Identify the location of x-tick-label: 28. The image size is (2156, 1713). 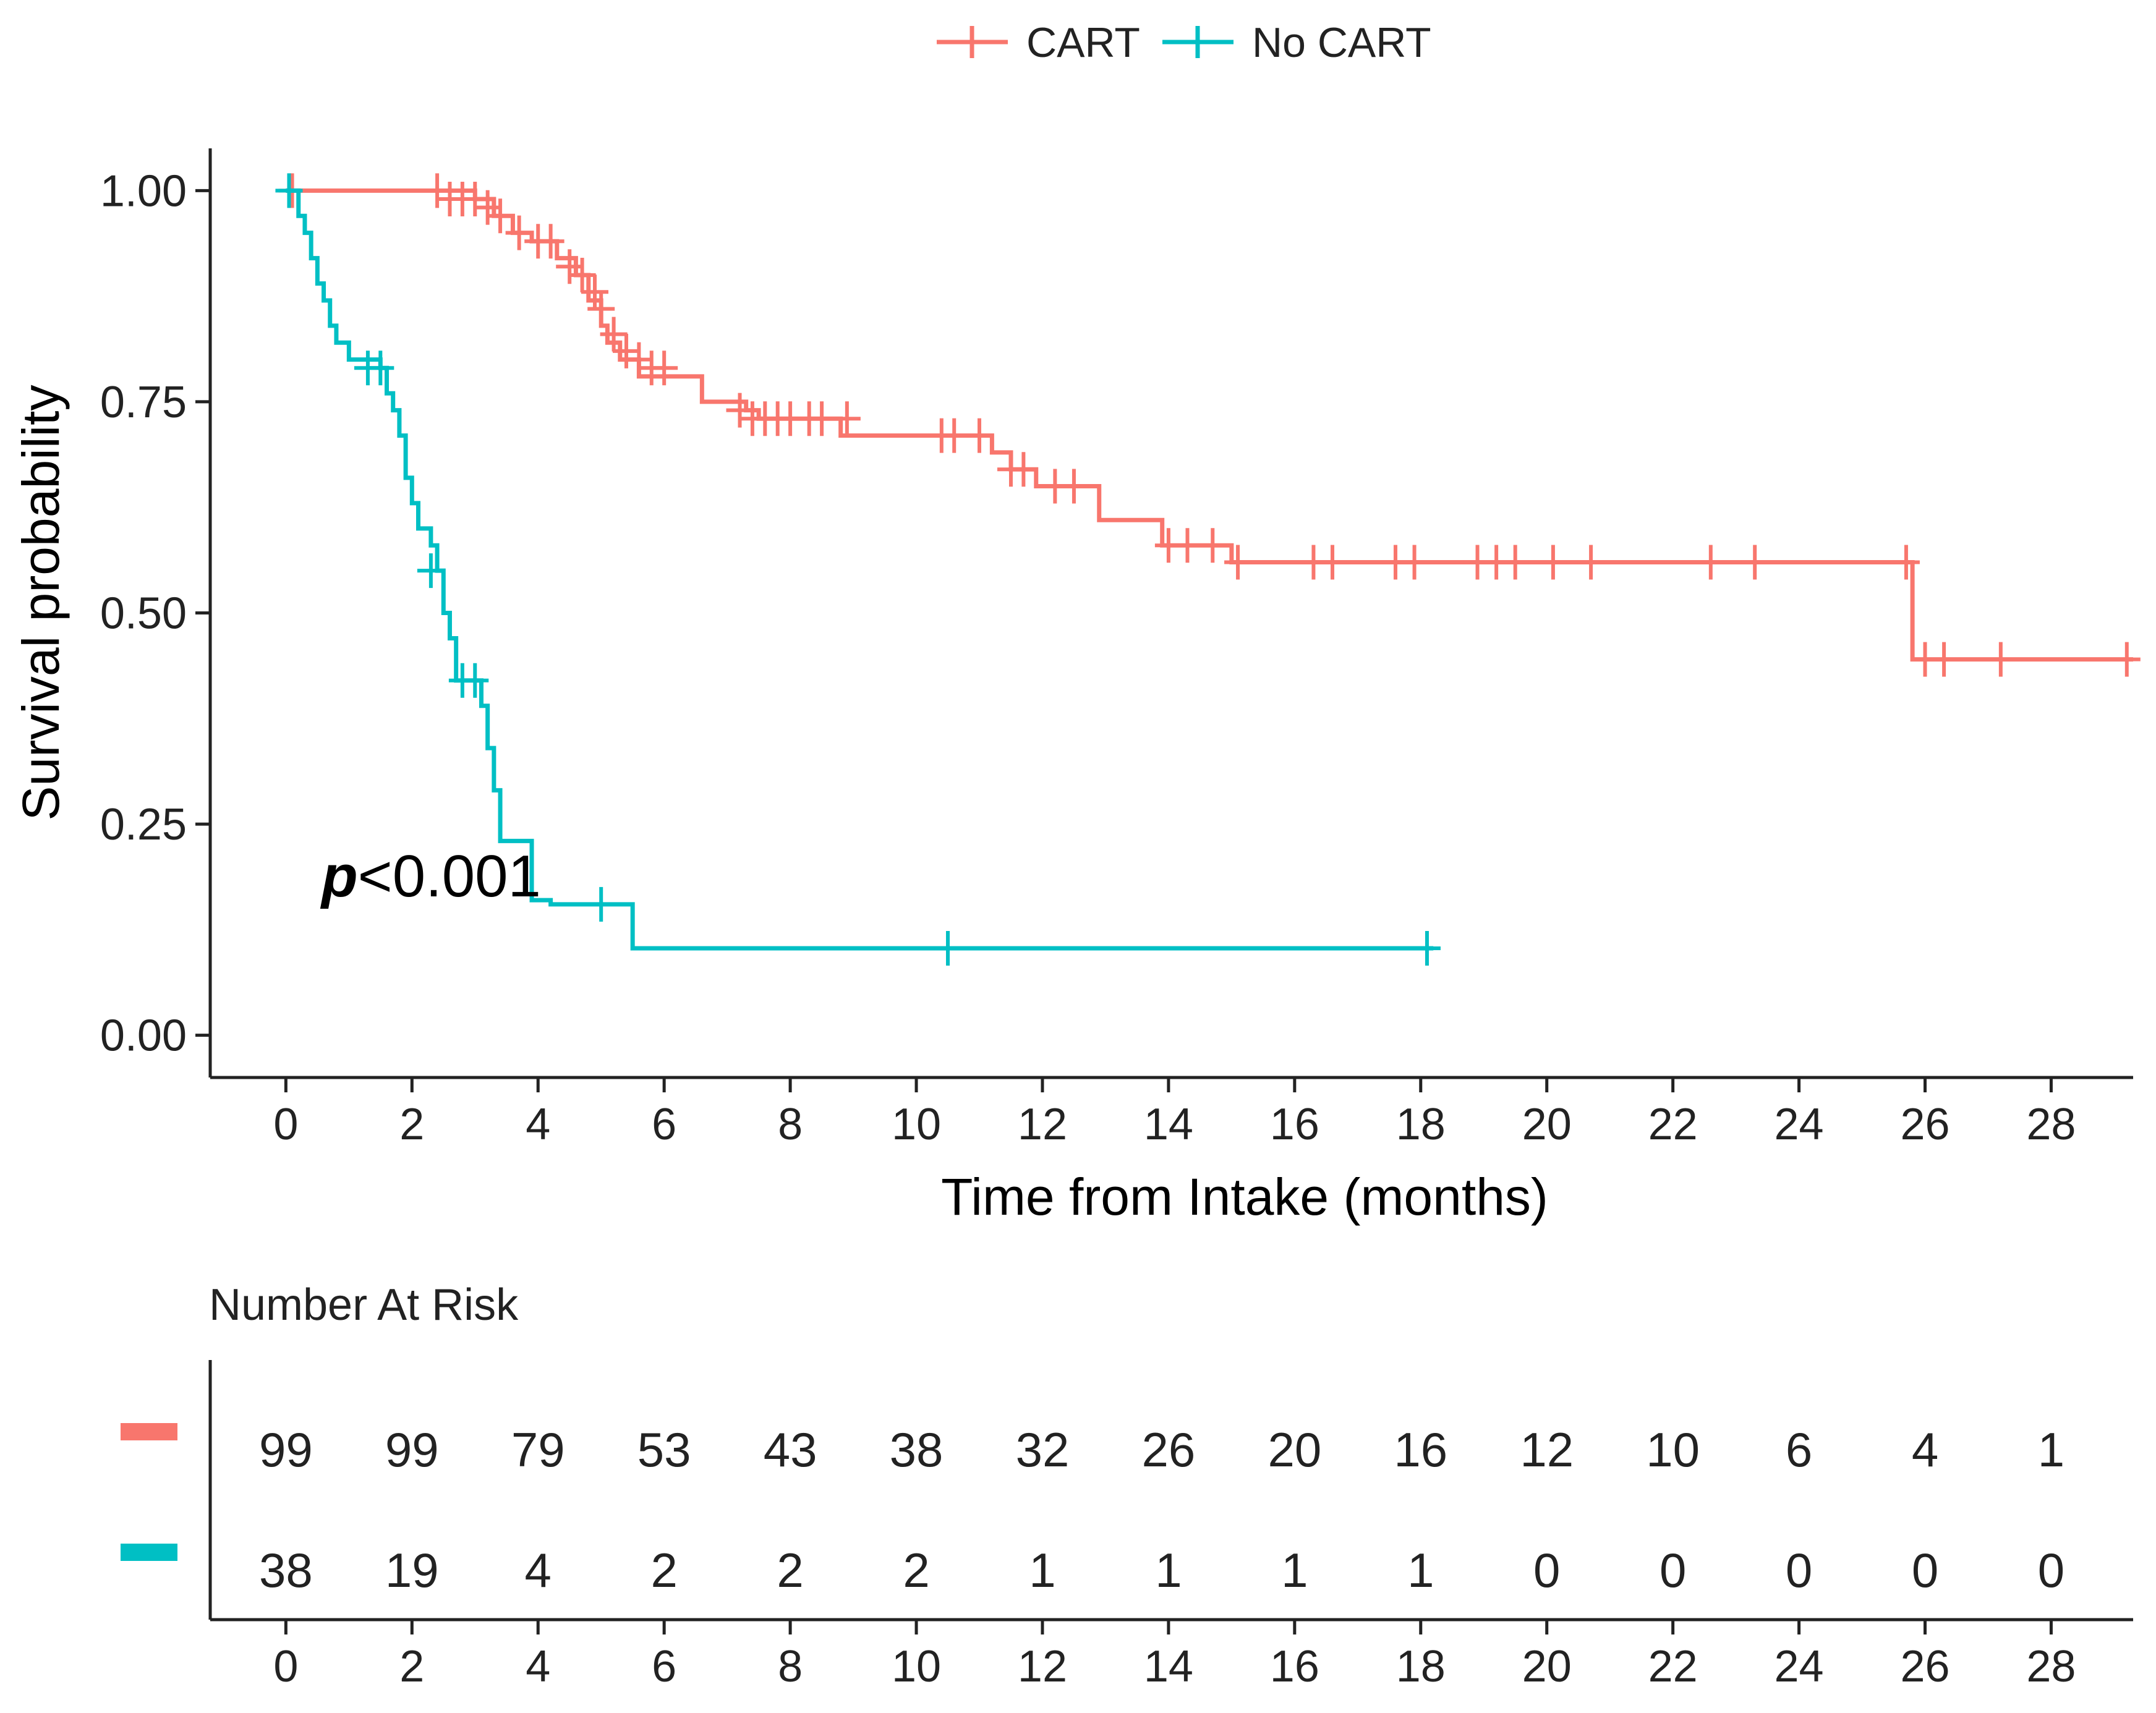
(2051, 1124).